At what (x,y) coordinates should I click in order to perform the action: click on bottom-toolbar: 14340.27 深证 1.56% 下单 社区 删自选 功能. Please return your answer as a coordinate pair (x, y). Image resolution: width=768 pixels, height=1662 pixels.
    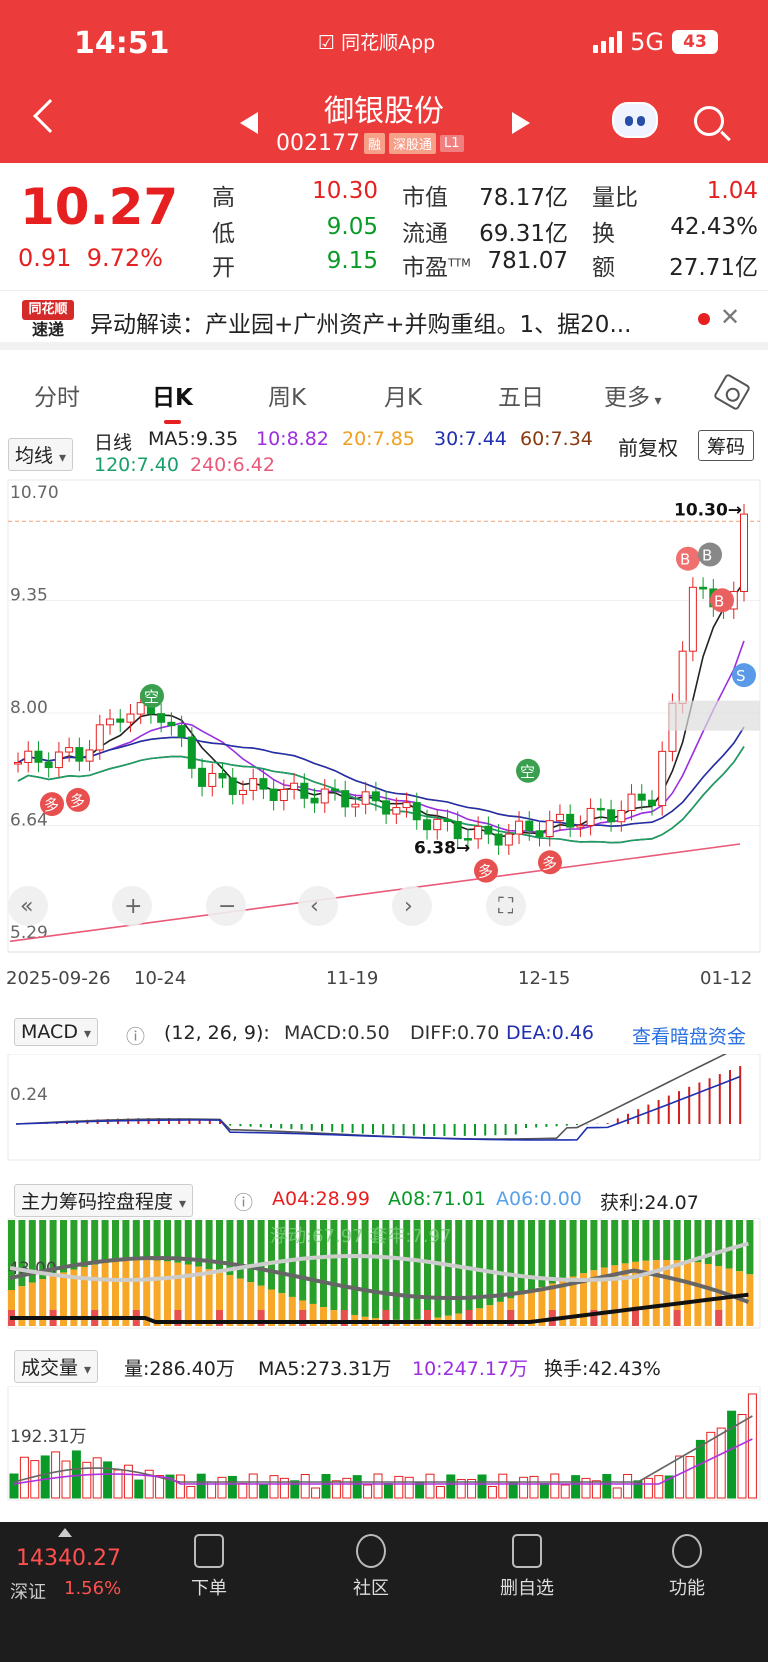
    Looking at the image, I should click on (384, 1592).